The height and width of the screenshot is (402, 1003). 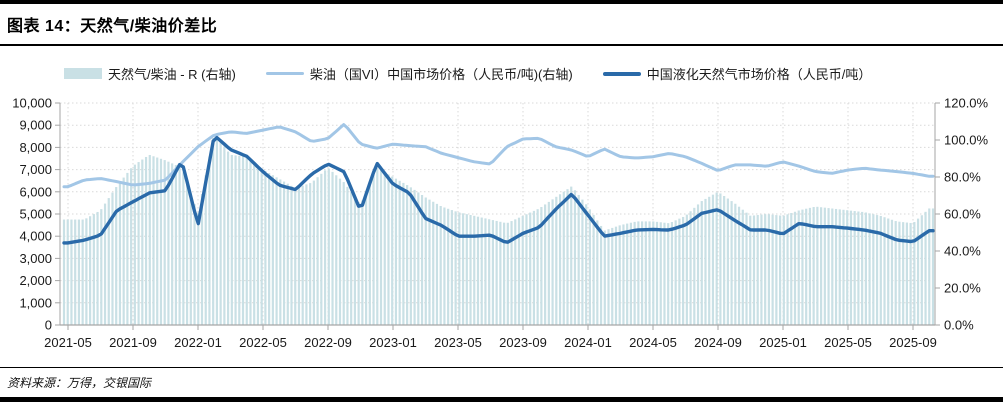 What do you see at coordinates (112, 26) in the screenshot?
I see `figure-title: 图表 14：天然气/柴油价差比` at bounding box center [112, 26].